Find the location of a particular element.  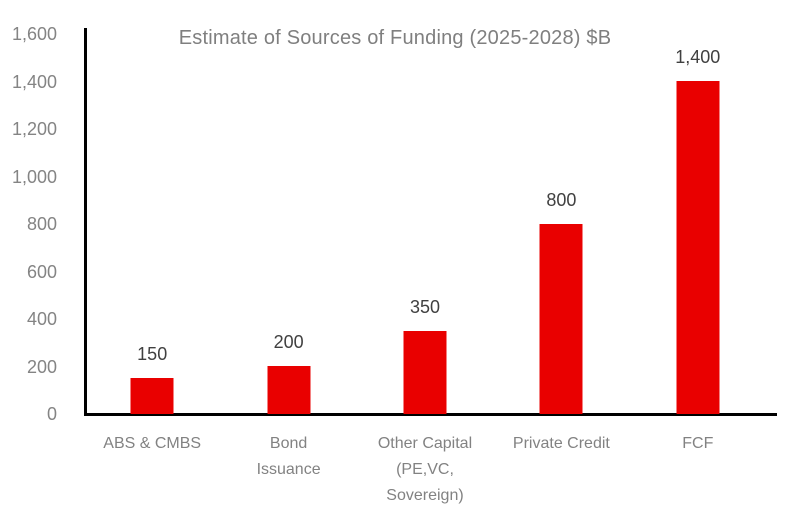

bar-value-label: 800 is located at coordinates (561, 200).